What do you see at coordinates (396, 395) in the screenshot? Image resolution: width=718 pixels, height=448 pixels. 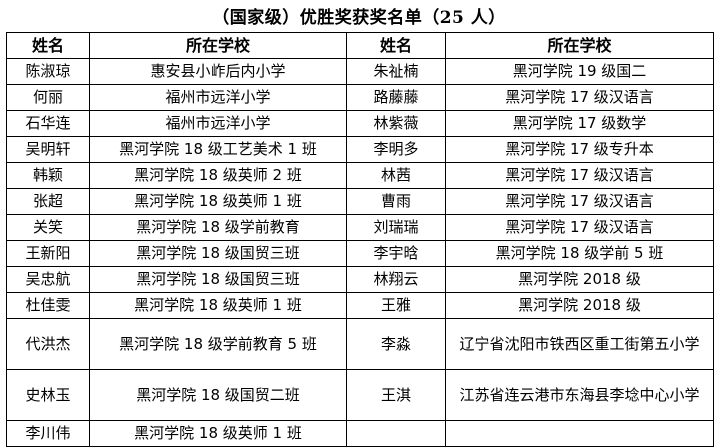 I see `right-name-cell: 王淇` at bounding box center [396, 395].